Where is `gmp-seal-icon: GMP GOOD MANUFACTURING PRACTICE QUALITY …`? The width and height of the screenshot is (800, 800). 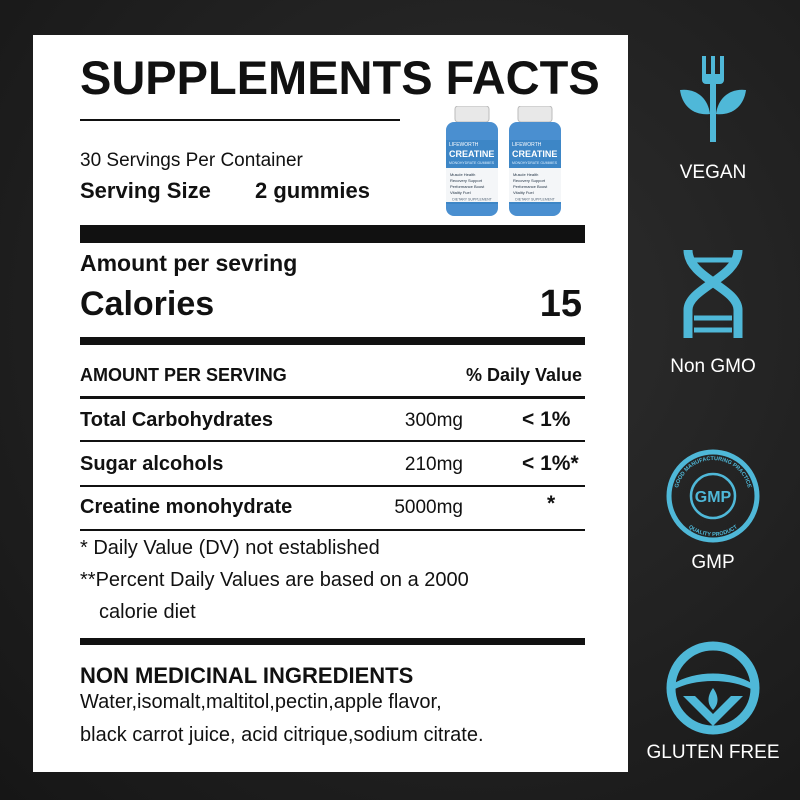 gmp-seal-icon: GMP GOOD MANUFACTURING PRACTICE QUALITY … is located at coordinates (713, 496).